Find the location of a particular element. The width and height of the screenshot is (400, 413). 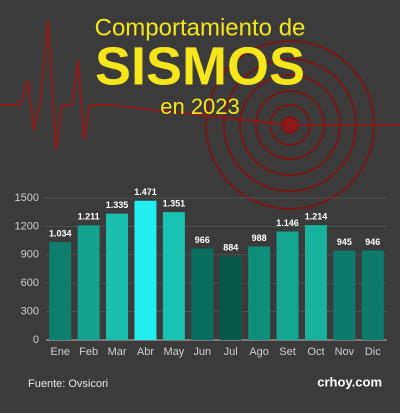

value-label: 1.034 is located at coordinates (60, 233).